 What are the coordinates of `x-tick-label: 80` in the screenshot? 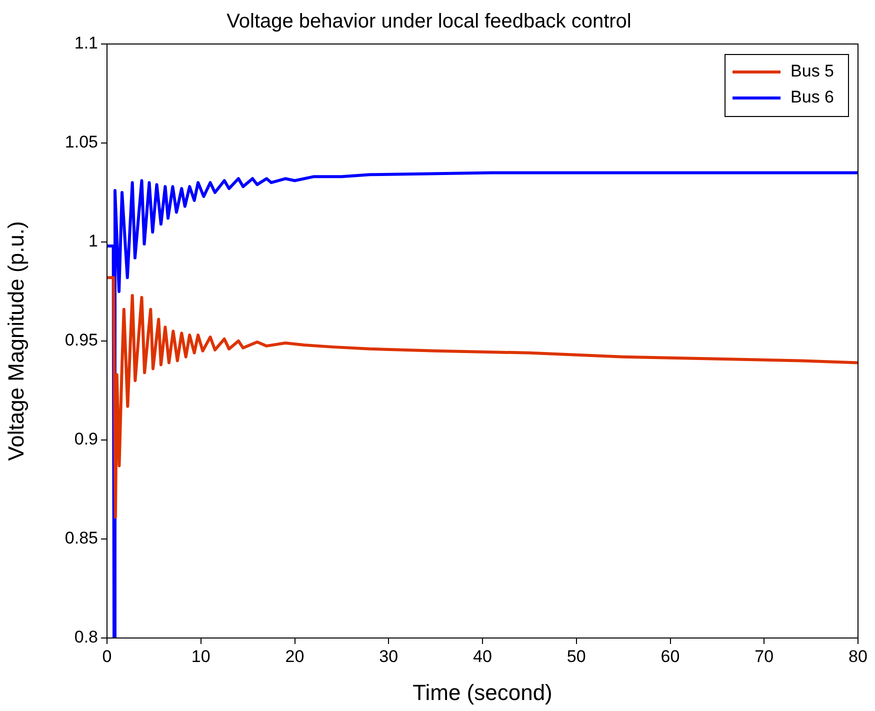 It's located at (858, 656).